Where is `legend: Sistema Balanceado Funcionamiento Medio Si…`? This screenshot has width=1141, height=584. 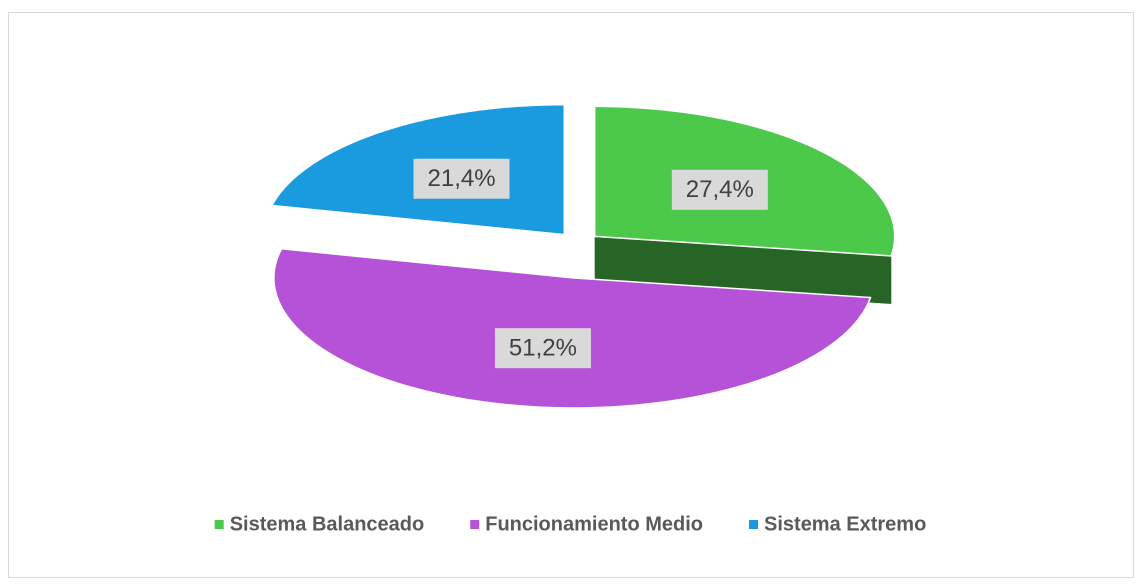 legend: Sistema Balanceado Funcionamiento Medio Si… is located at coordinates (570, 524).